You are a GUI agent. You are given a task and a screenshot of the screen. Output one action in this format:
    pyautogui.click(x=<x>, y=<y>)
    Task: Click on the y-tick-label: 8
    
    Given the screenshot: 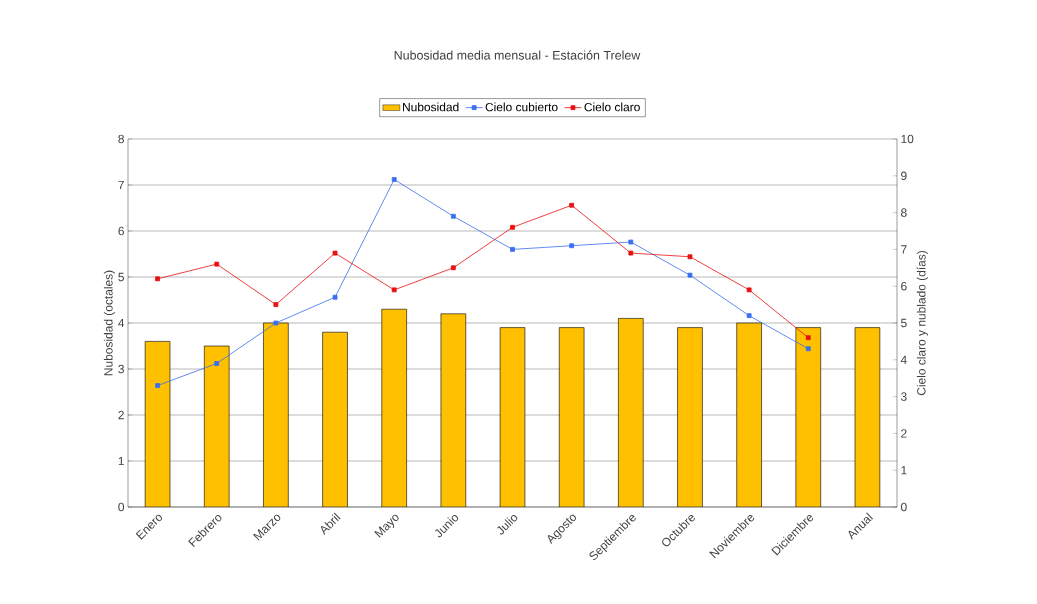 What is the action you would take?
    pyautogui.click(x=121, y=139)
    